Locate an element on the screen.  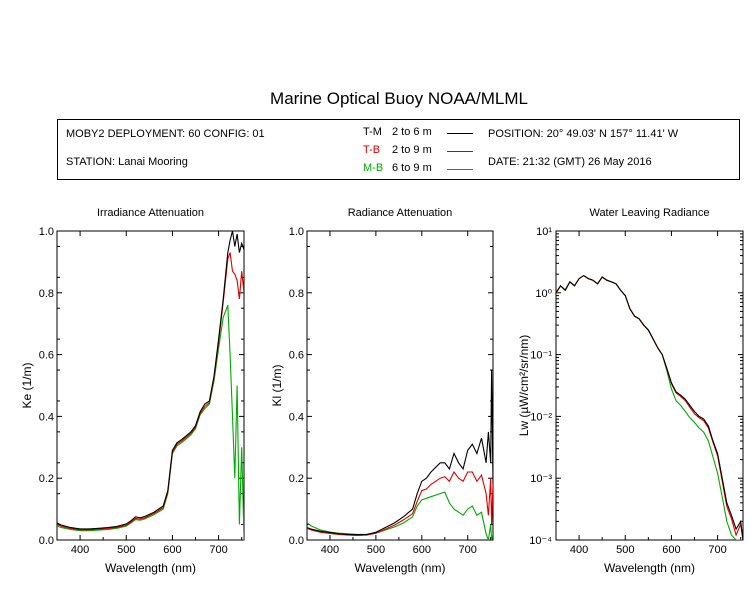
legend-range-tb: 2 to 9 m is located at coordinates (412, 150).